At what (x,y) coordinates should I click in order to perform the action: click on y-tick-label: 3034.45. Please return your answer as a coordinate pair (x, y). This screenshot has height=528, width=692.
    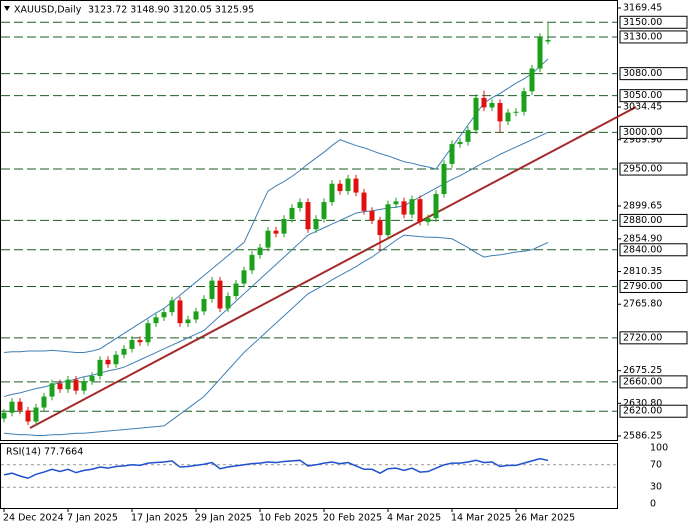
    Looking at the image, I should click on (642, 107).